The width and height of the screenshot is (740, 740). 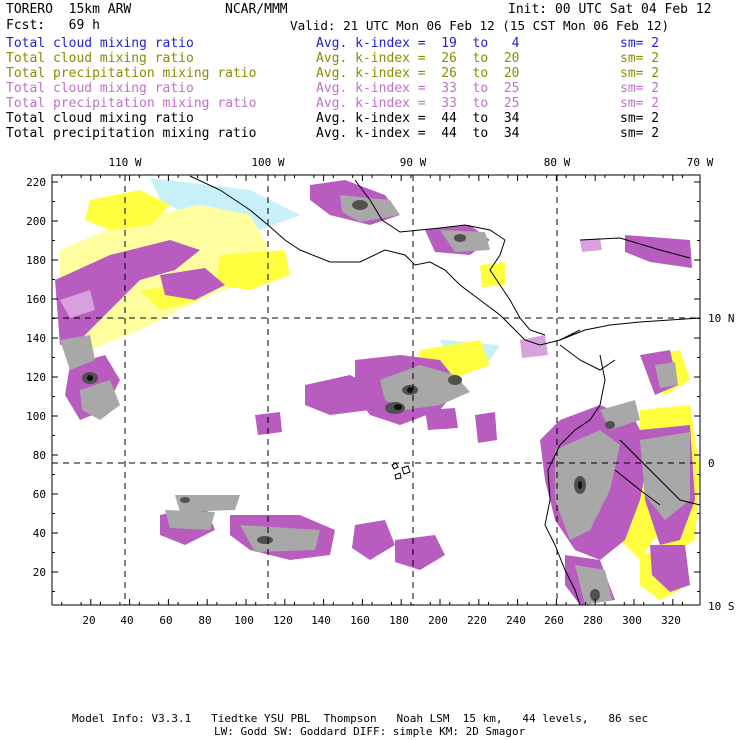 What do you see at coordinates (36, 221) in the screenshot?
I see `y-tick-label: 200` at bounding box center [36, 221].